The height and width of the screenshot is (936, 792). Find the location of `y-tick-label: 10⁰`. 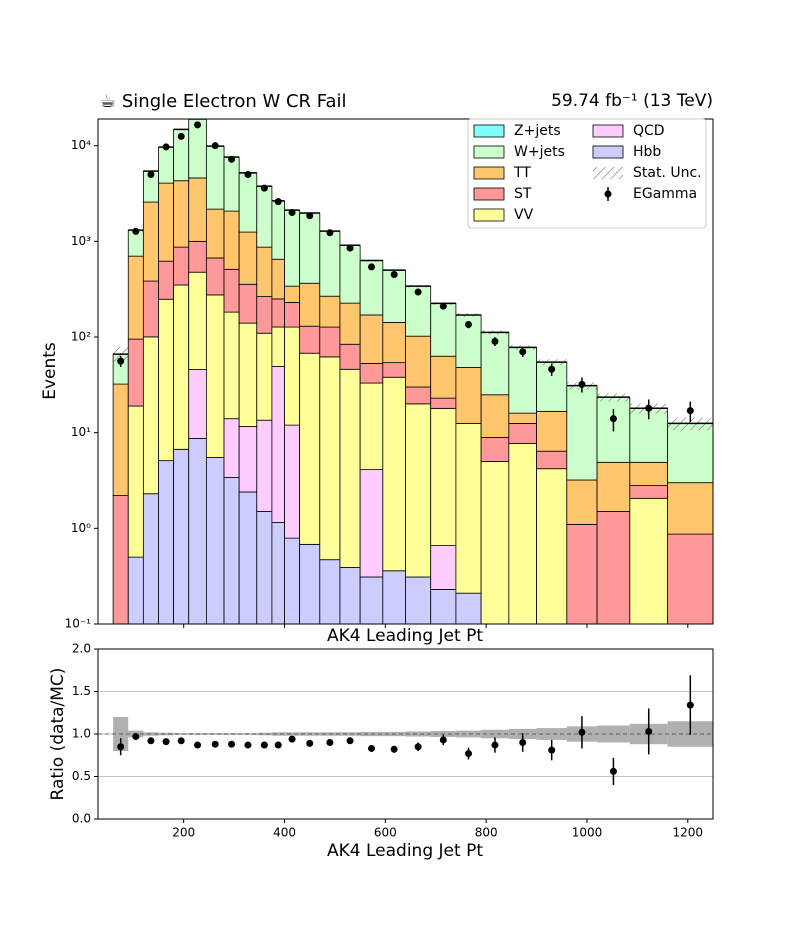

y-tick-label: 10⁰ is located at coordinates (81, 528).